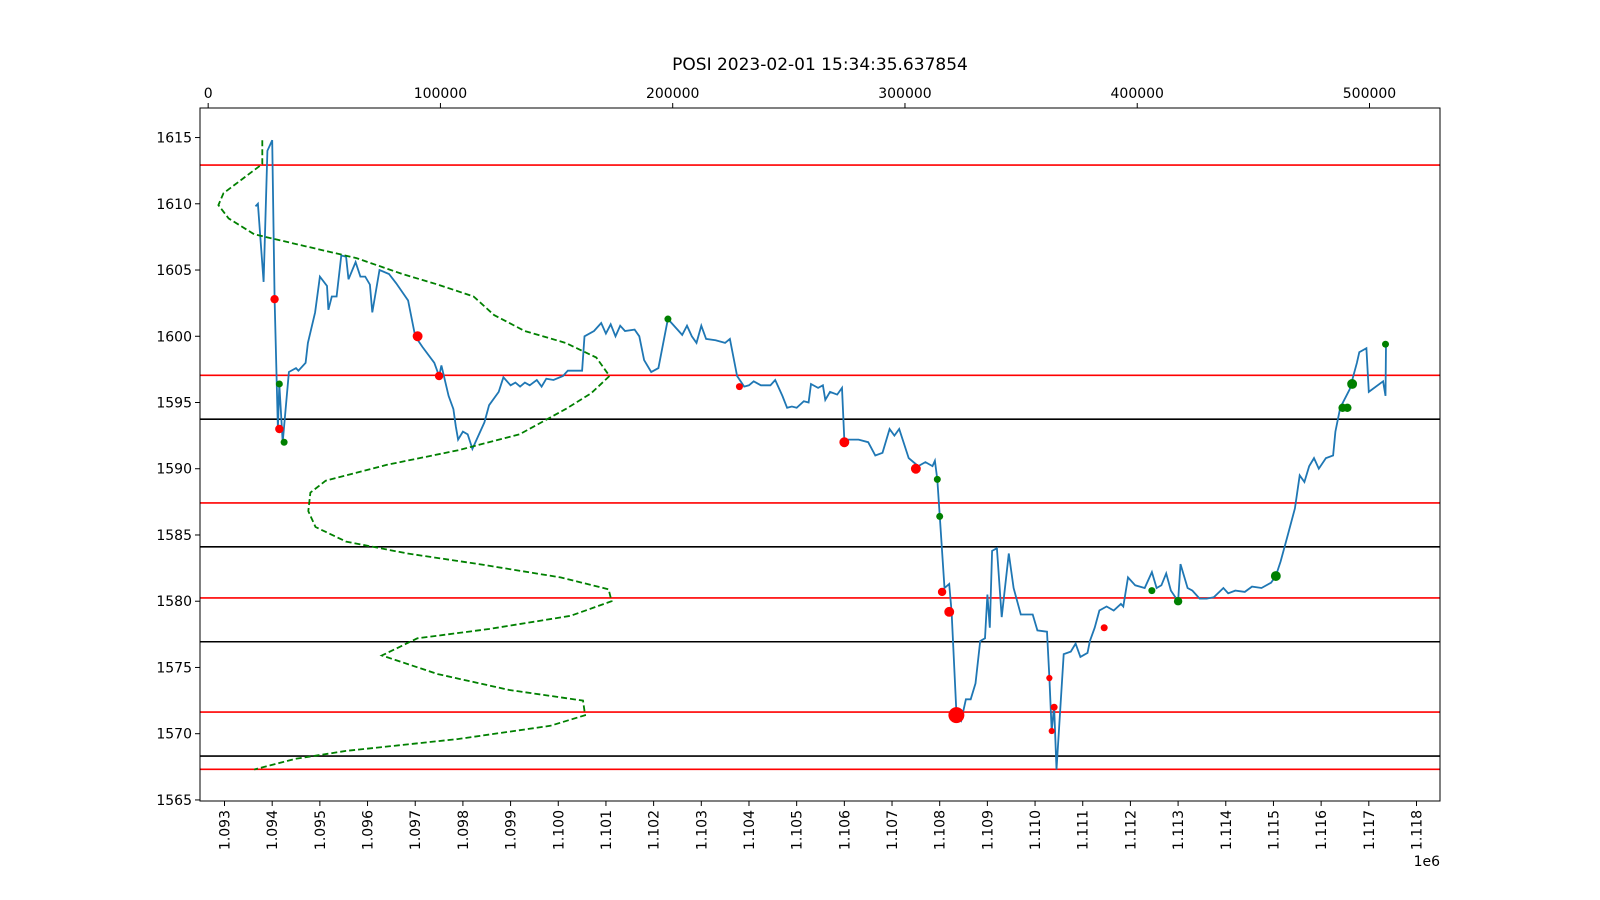 Image resolution: width=1600 pixels, height=900 pixels. I want to click on y-tick-label: 1585, so click(174, 536).